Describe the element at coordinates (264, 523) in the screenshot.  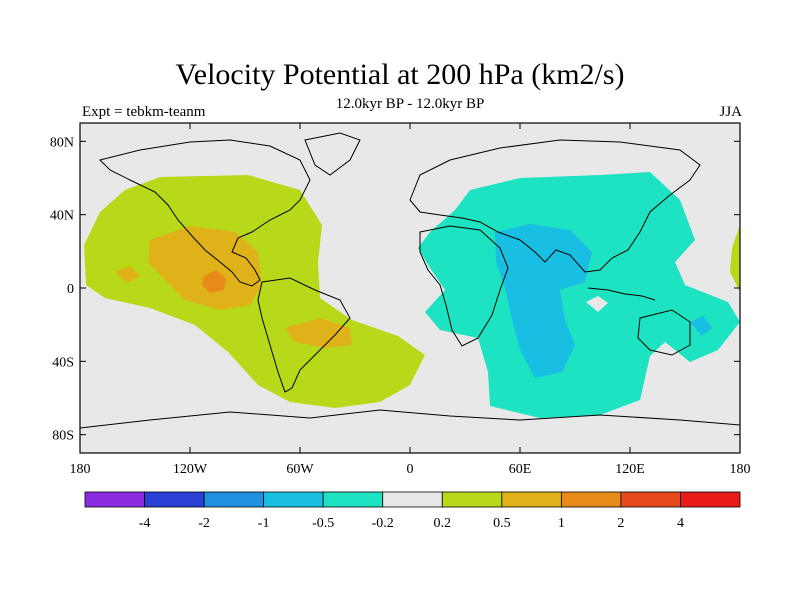
I see `colorbar-level-label: -1` at that location.